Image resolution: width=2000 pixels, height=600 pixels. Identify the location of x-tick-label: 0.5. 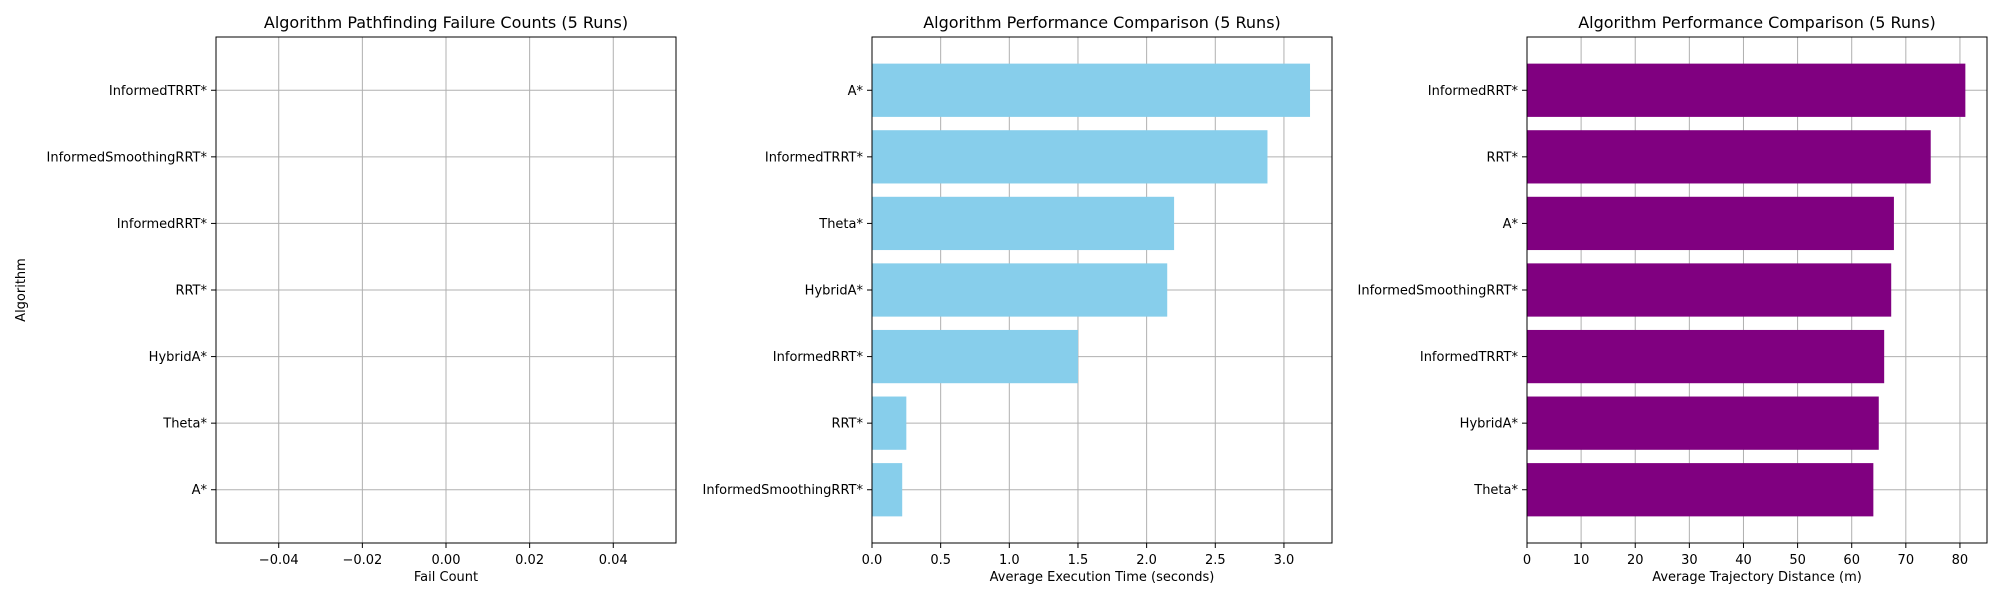
(940, 560).